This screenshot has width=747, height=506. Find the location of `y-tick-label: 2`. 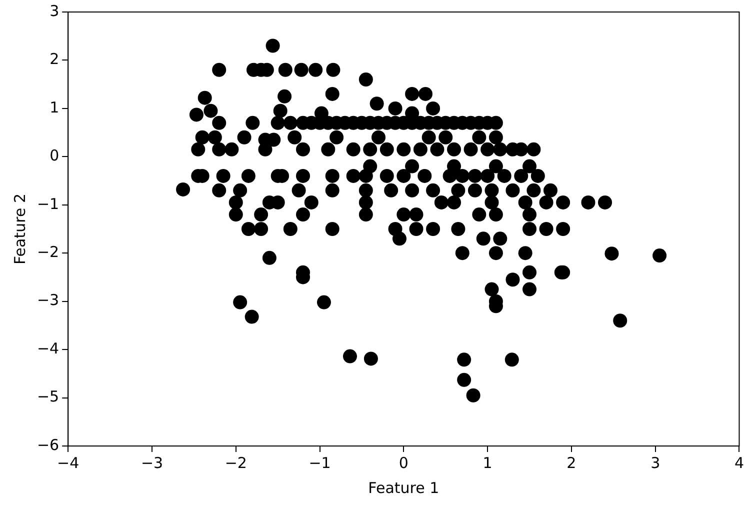

y-tick-label: 2 is located at coordinates (55, 59).